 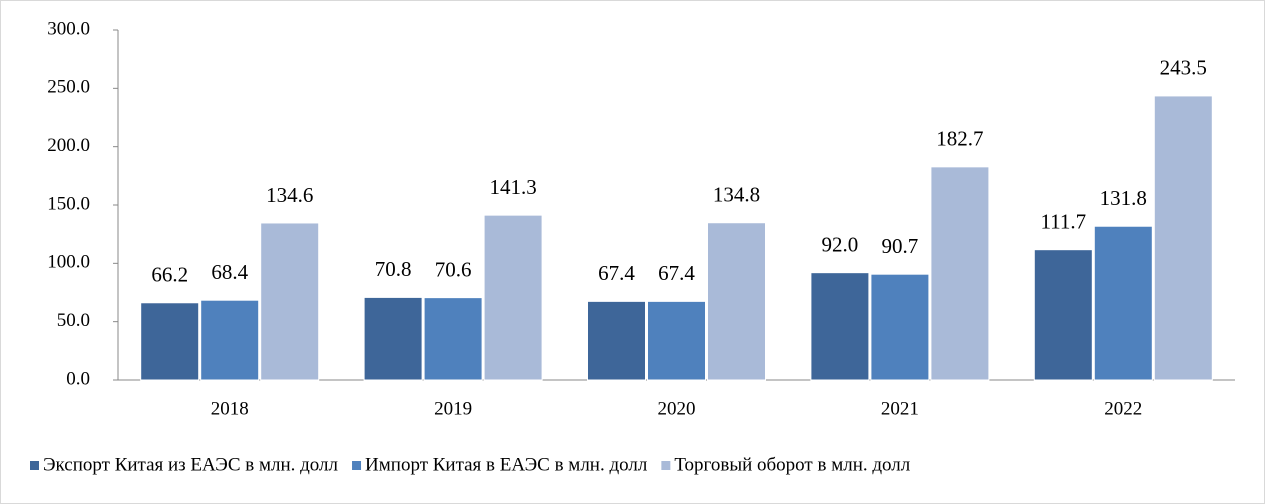 What do you see at coordinates (68, 87) in the screenshot?
I see `y-tick-label: 250.0` at bounding box center [68, 87].